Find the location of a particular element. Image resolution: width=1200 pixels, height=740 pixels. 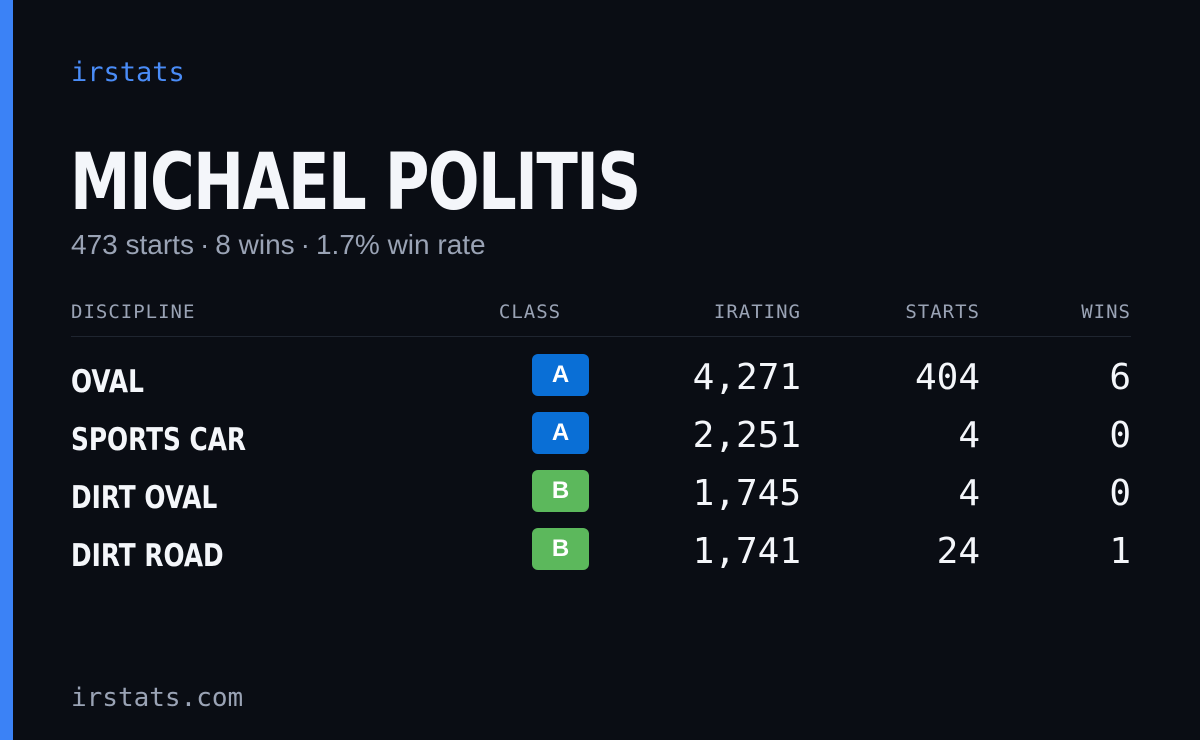

starts-value: 24 is located at coordinates (958, 551).